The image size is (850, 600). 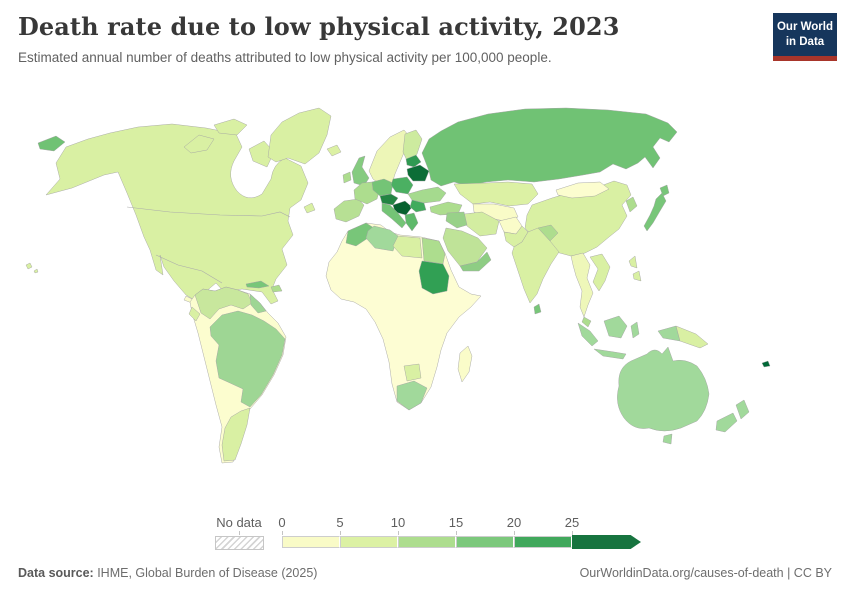 I want to click on region-madagascar, so click(x=465, y=364).